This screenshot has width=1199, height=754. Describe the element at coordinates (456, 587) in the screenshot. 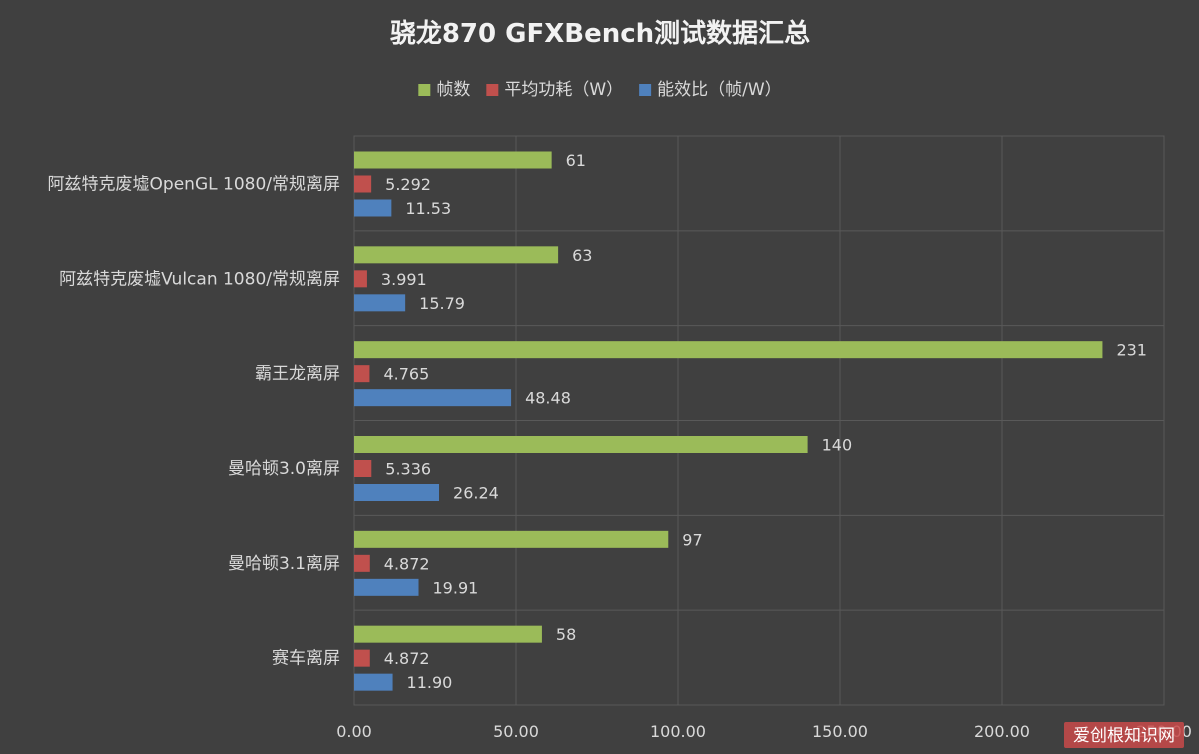

I see `data-label: 19.91` at that location.